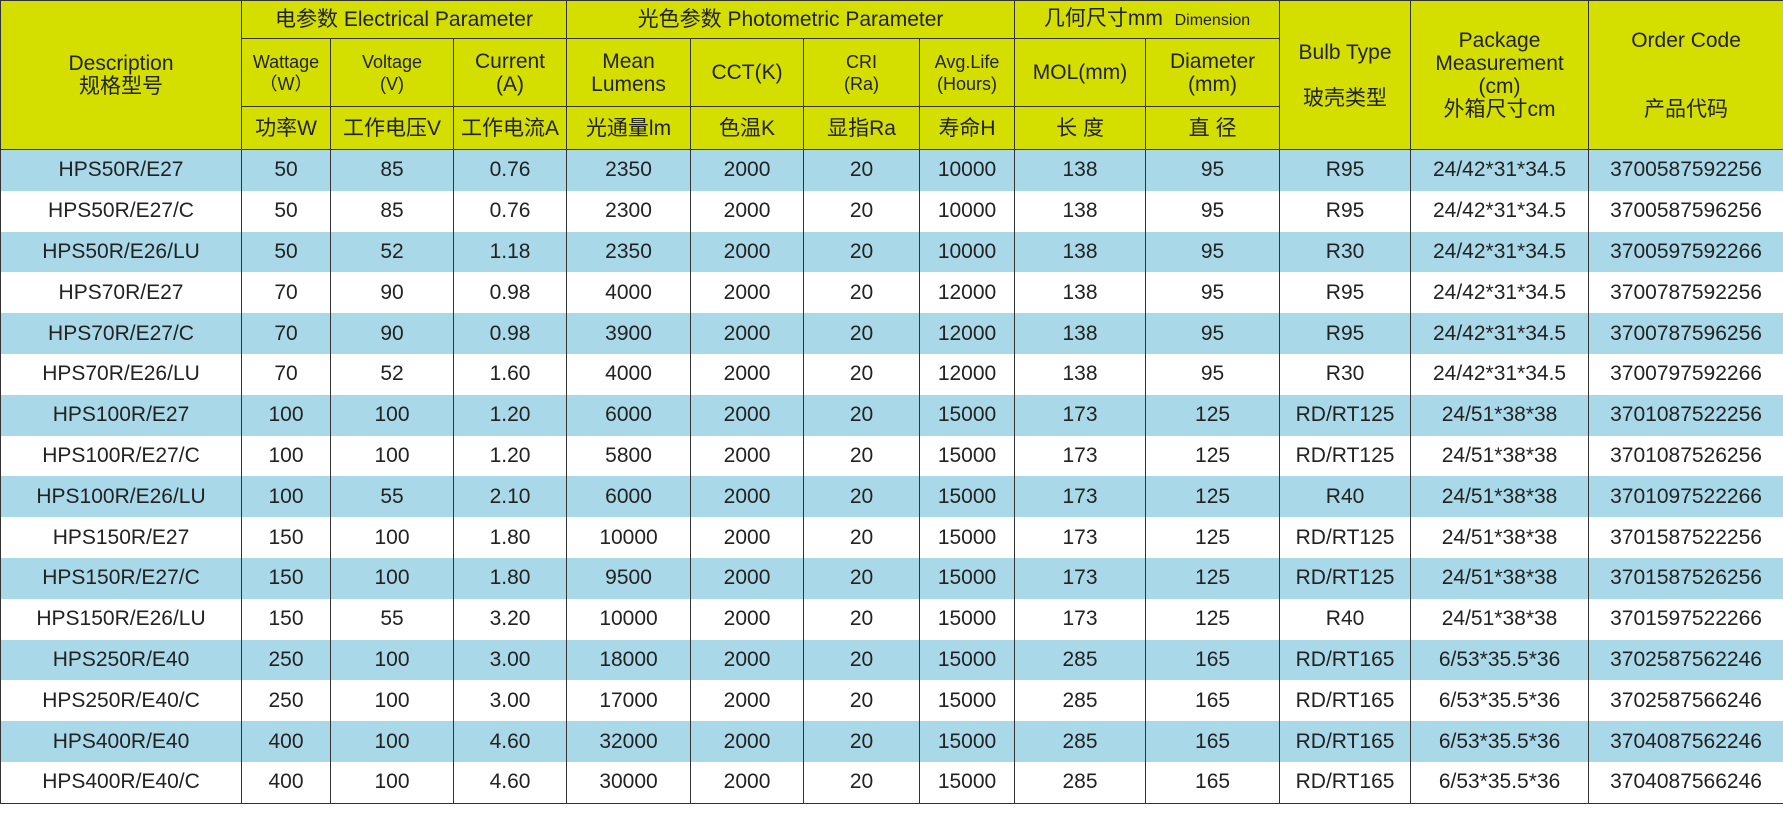 The image size is (1783, 825). I want to click on cell-description: HPS400R/E40/C, so click(121, 782).